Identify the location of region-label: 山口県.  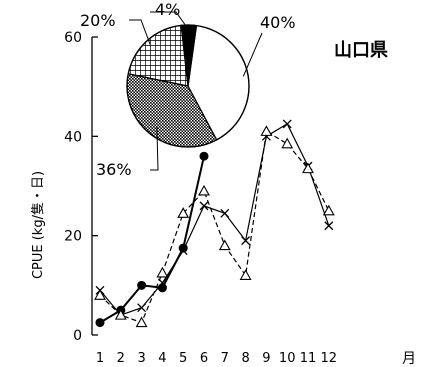
(361, 50).